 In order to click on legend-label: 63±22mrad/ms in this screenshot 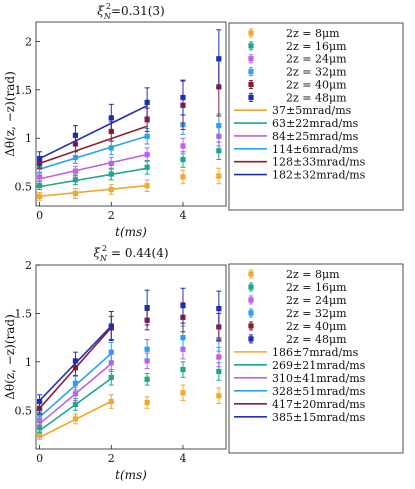, I will do `click(315, 123)`.